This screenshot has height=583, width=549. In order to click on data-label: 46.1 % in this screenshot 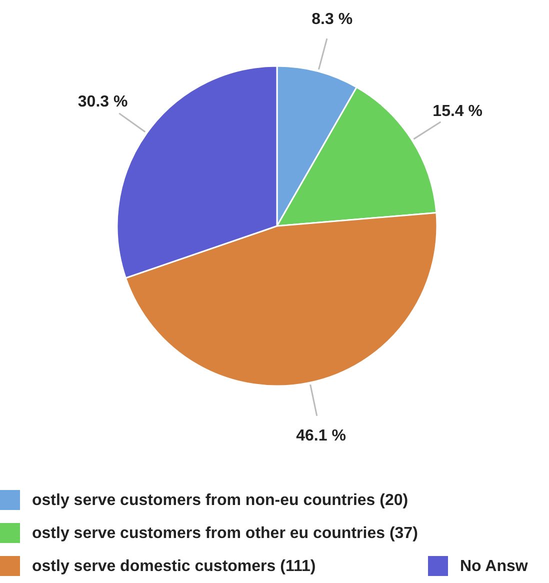, I will do `click(321, 435)`.